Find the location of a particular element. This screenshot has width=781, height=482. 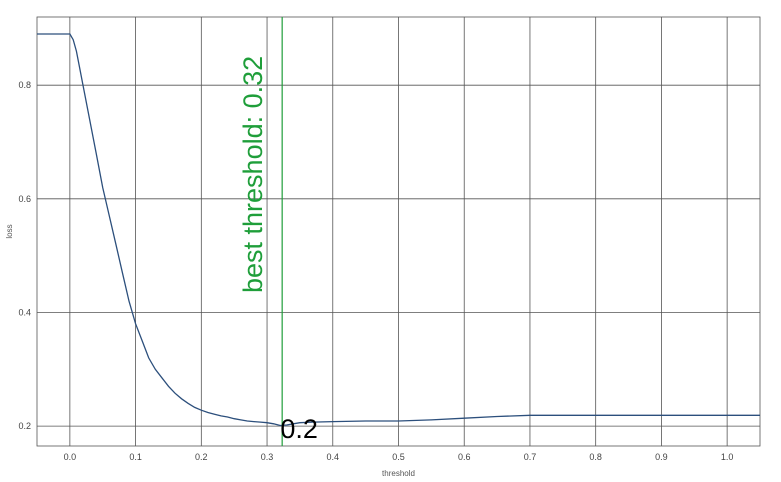

x-tick-label-8: 0.8 is located at coordinates (595, 457).